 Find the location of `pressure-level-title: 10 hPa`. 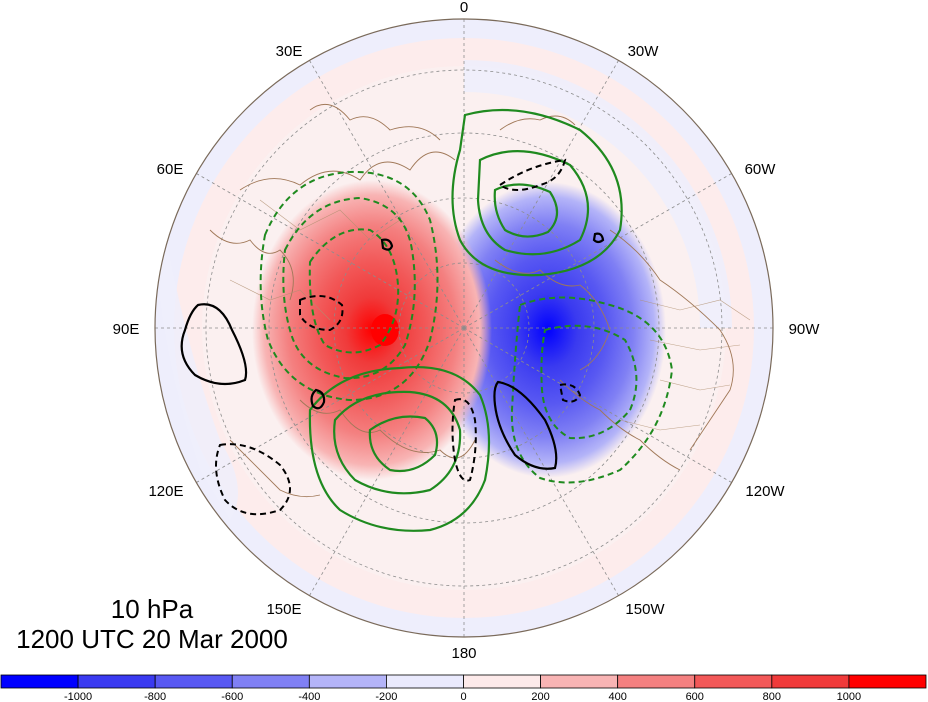

pressure-level-title: 10 hPa is located at coordinates (152, 609).